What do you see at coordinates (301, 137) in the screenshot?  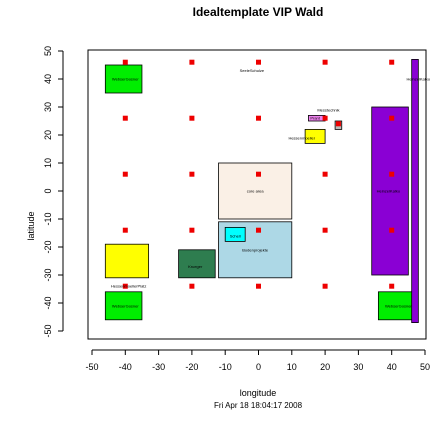 I see `booth-label-2: Hessenmoeller` at bounding box center [301, 137].